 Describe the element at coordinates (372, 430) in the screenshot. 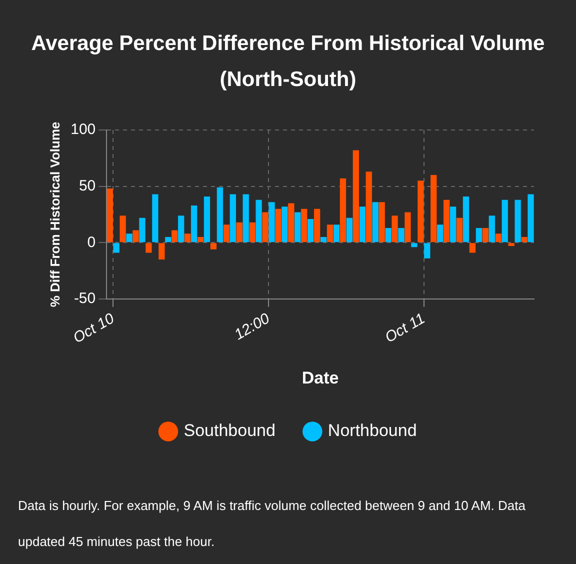

I see `legend-label: Northbound` at that location.